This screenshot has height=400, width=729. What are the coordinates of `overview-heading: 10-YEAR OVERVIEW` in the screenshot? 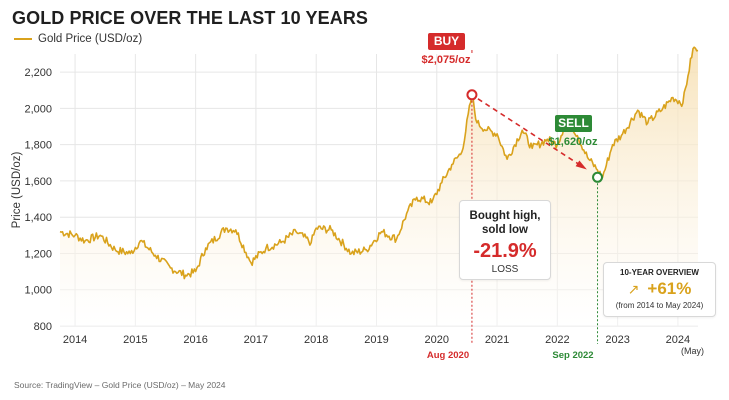 It's located at (659, 272).